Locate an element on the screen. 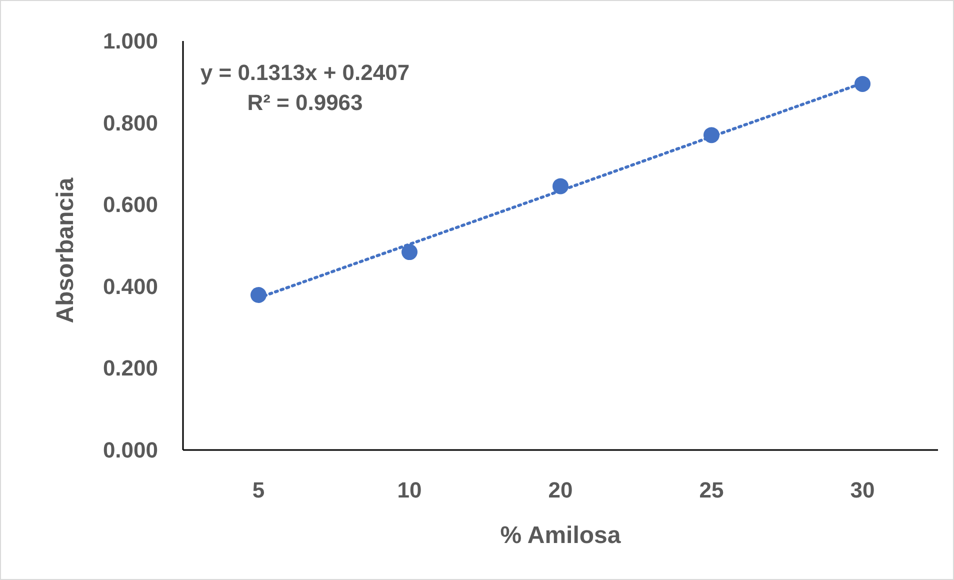 The image size is (954, 580). annotation: y = 0.1313x + 0.2407 is located at coordinates (305, 72).